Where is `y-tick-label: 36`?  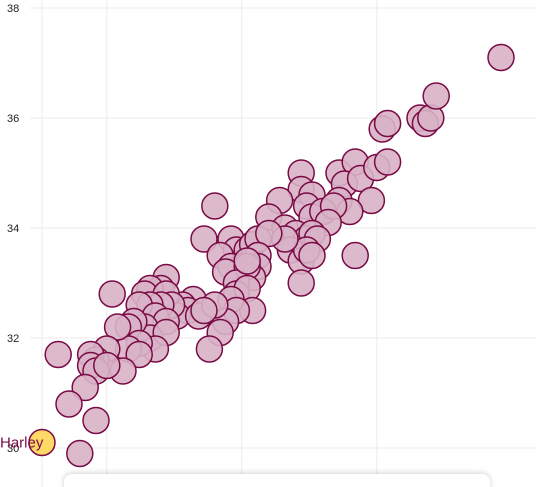 y-tick-label: 36 is located at coordinates (13, 119).